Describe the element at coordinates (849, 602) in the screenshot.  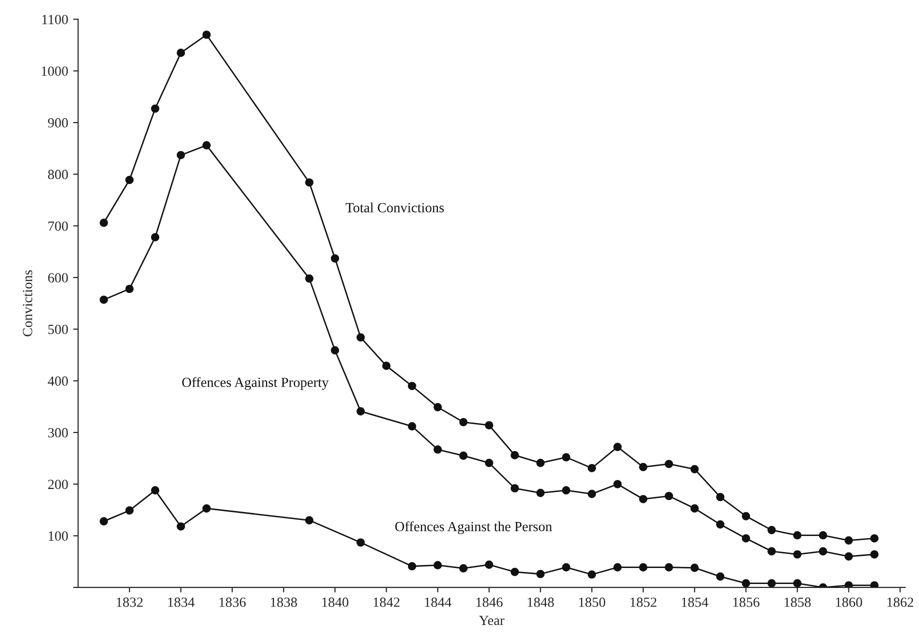
I see `x-tick-label: 1860` at that location.